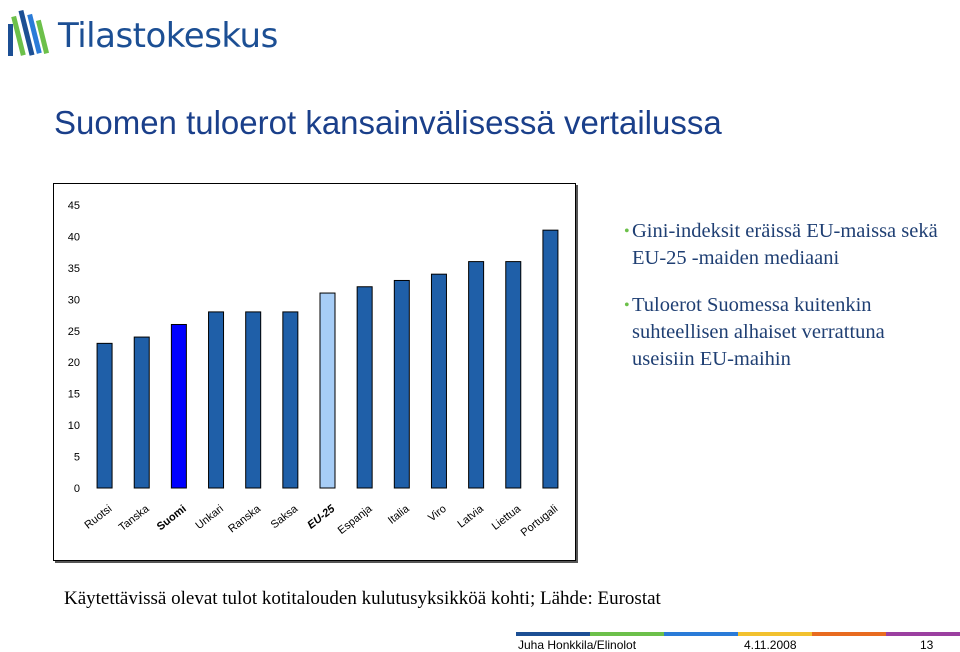 The image size is (960, 652). I want to click on y-tick-label: 15, so click(74, 395).